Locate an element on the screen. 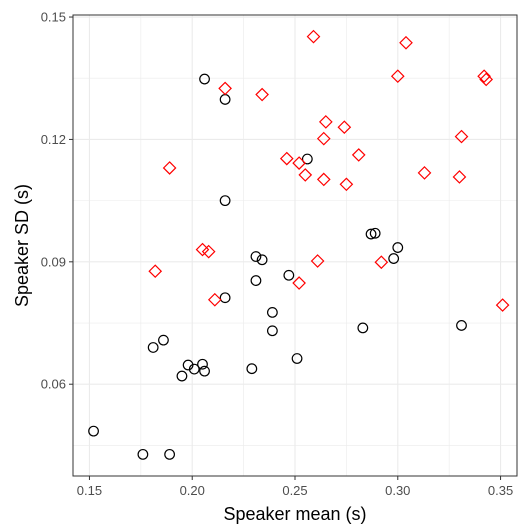 The width and height of the screenshot is (518, 524). x-tick-label: 0.20 is located at coordinates (192, 490).